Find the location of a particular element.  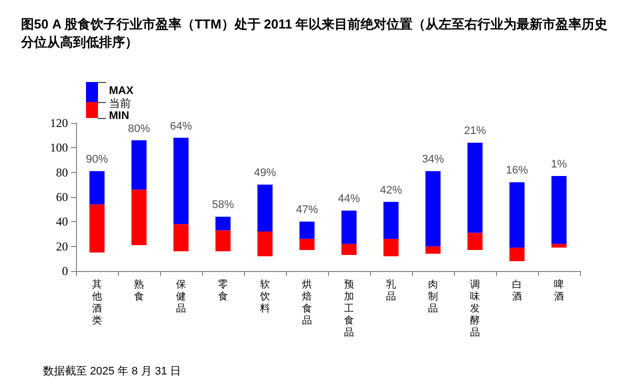

x-tick-label: 零食 is located at coordinates (223, 291).